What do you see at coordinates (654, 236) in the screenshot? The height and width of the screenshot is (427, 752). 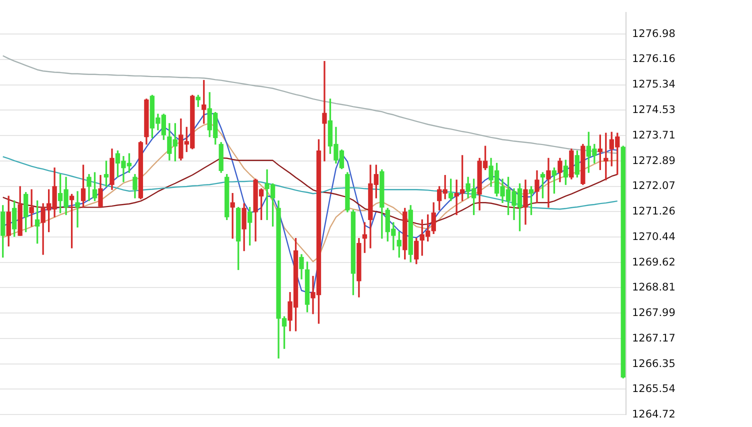 I see `y-tick-label: 1270.44` at bounding box center [654, 236].